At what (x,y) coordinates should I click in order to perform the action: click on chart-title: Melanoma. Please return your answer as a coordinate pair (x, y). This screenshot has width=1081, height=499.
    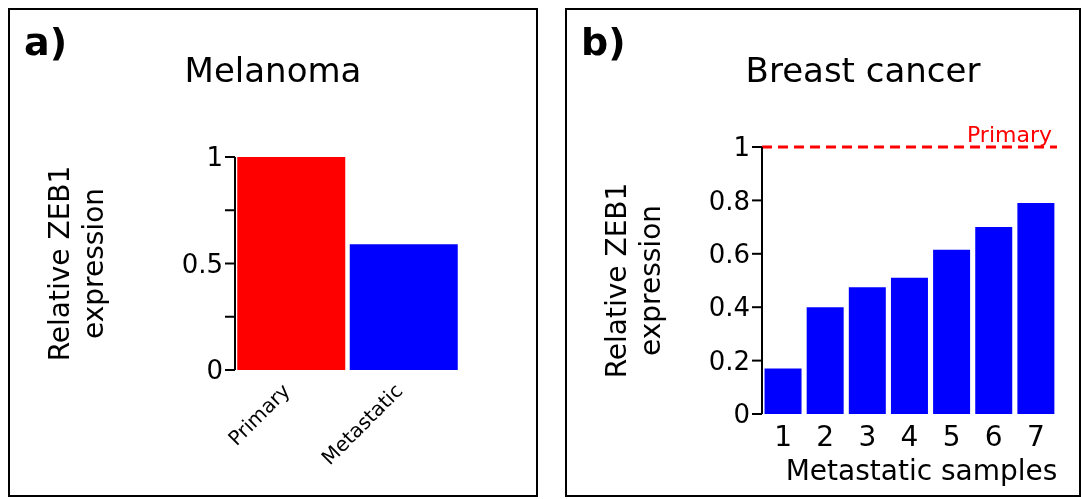
    Looking at the image, I should click on (273, 70).